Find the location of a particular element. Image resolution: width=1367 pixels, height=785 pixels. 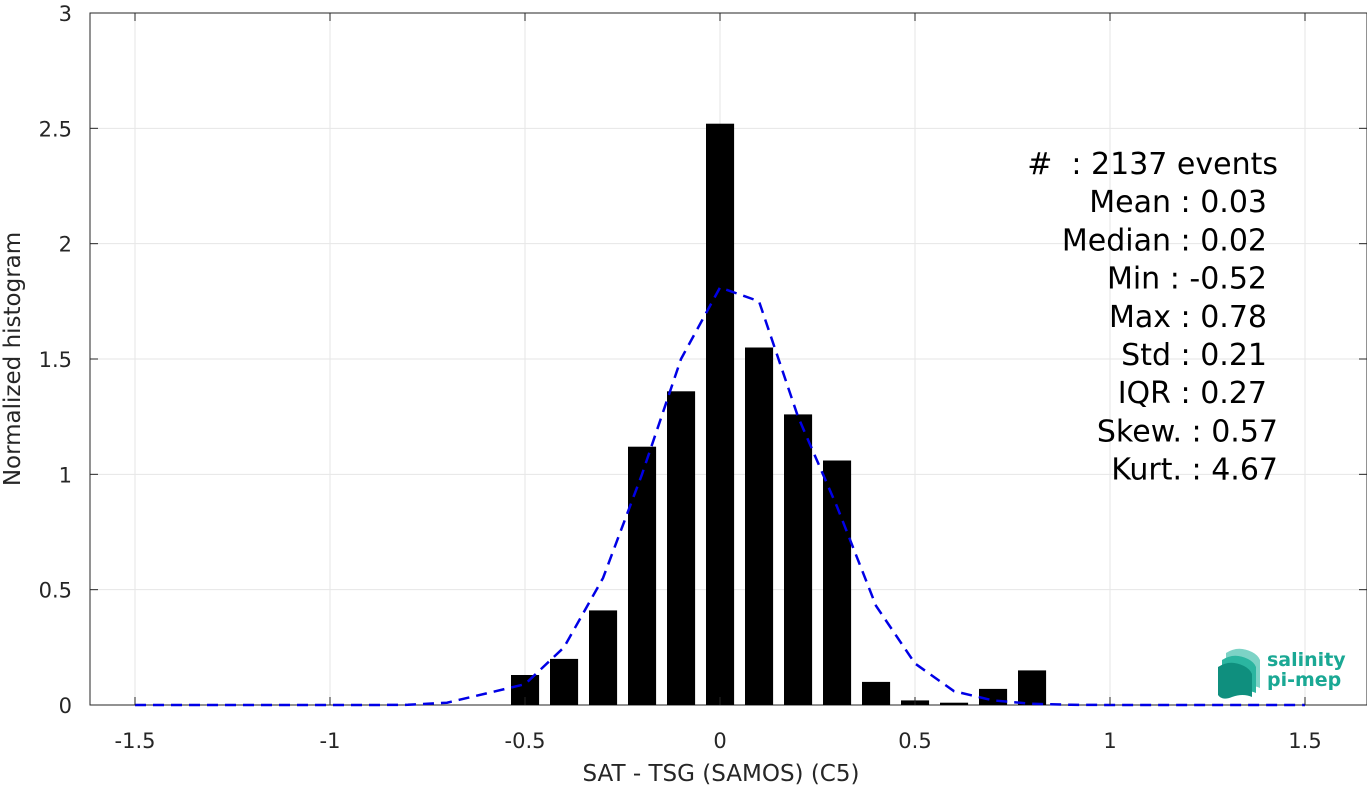

salinity-pi-mep-logo: salinity pi-mep is located at coordinates (1282, 673).